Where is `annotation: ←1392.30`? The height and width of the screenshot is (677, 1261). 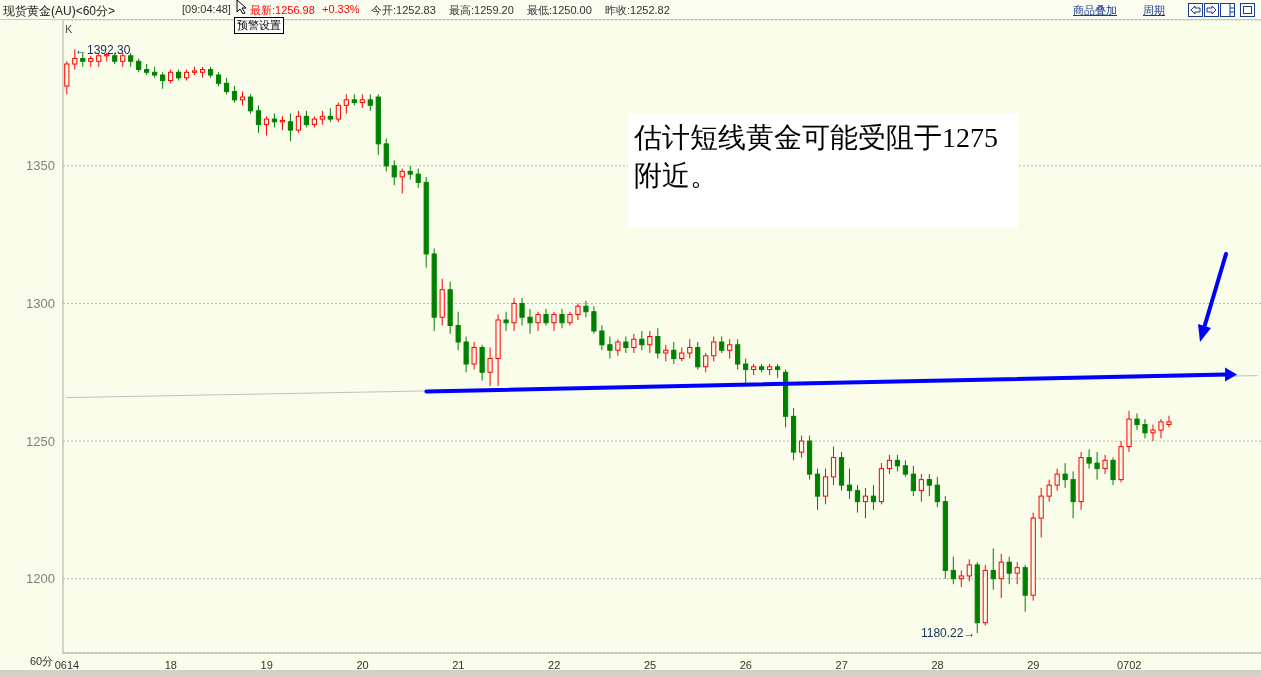
annotation: ←1392.30 is located at coordinates (102, 49).